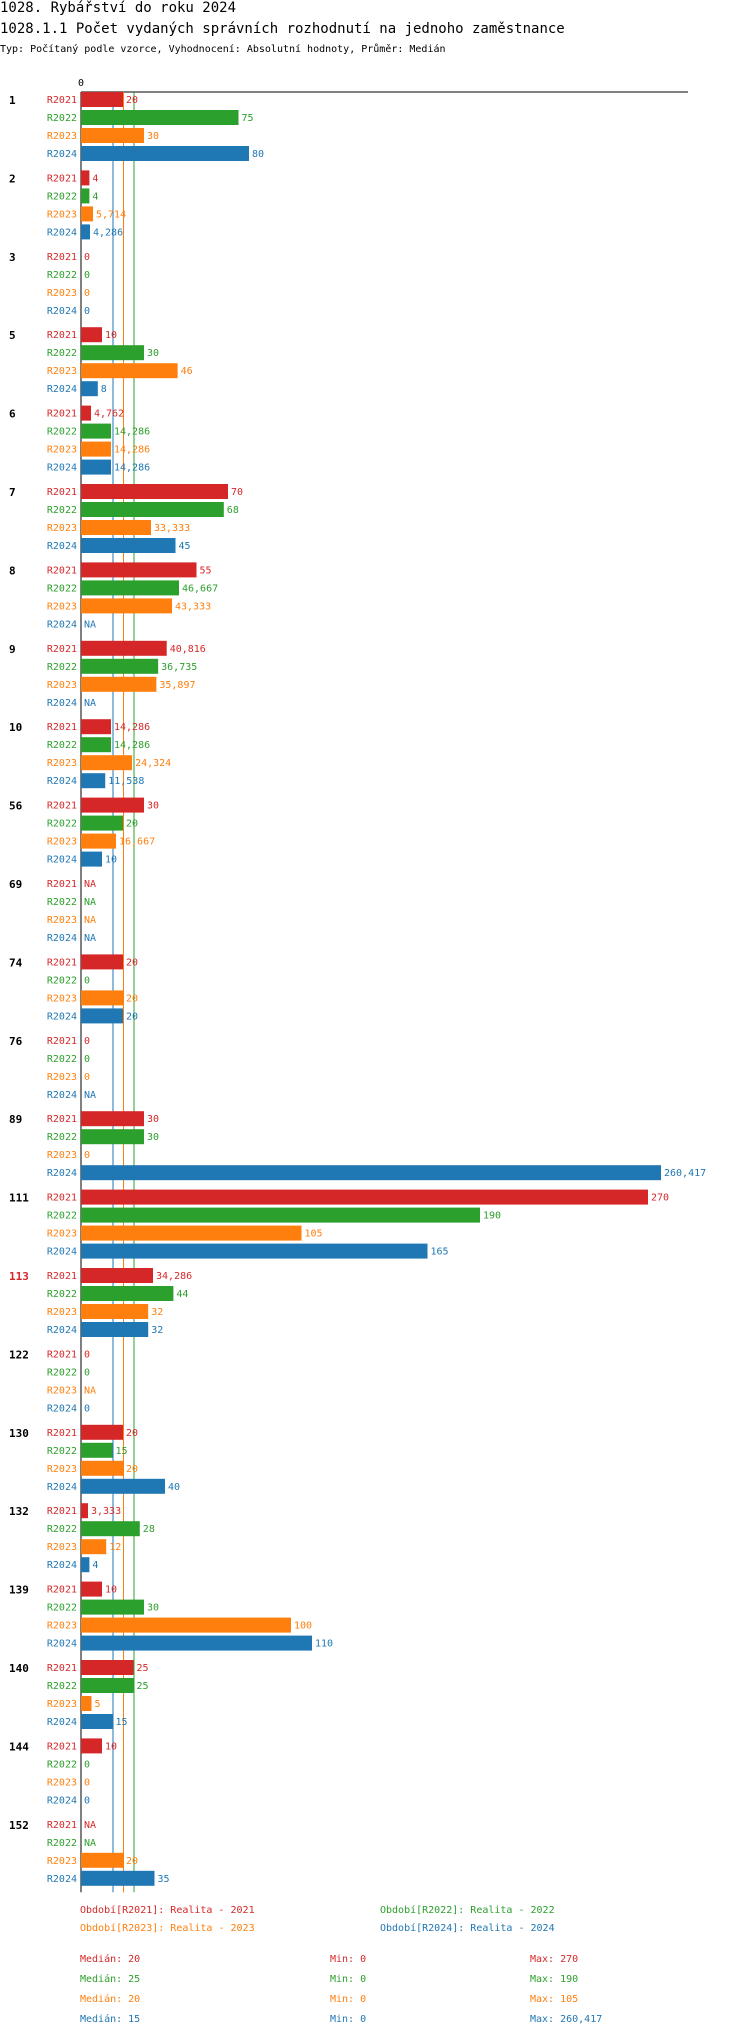  What do you see at coordinates (177, 685) in the screenshot?
I see `data-label: 35,897` at bounding box center [177, 685].